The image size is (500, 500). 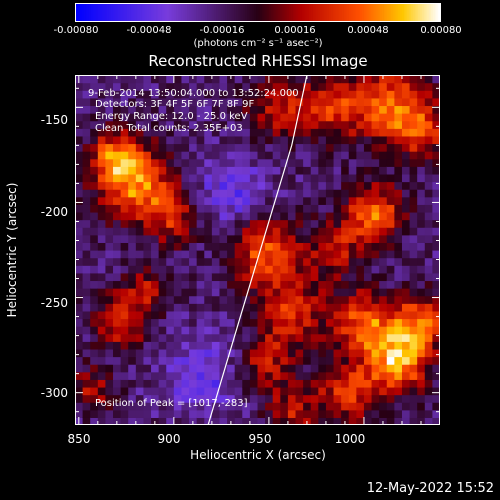 What do you see at coordinates (258, 43) in the screenshot?
I see `colorbar-unit-label: (photons cm⁻² s⁻¹ asec⁻²)` at bounding box center [258, 43].